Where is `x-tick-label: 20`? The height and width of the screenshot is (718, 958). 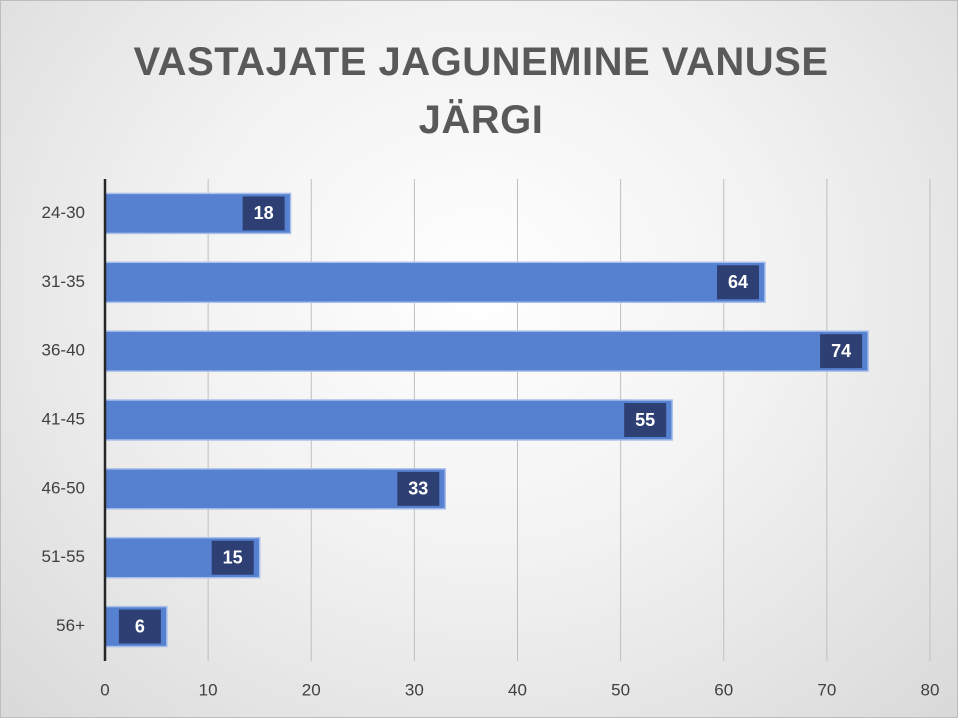 x-tick-label: 20 is located at coordinates (311, 689).